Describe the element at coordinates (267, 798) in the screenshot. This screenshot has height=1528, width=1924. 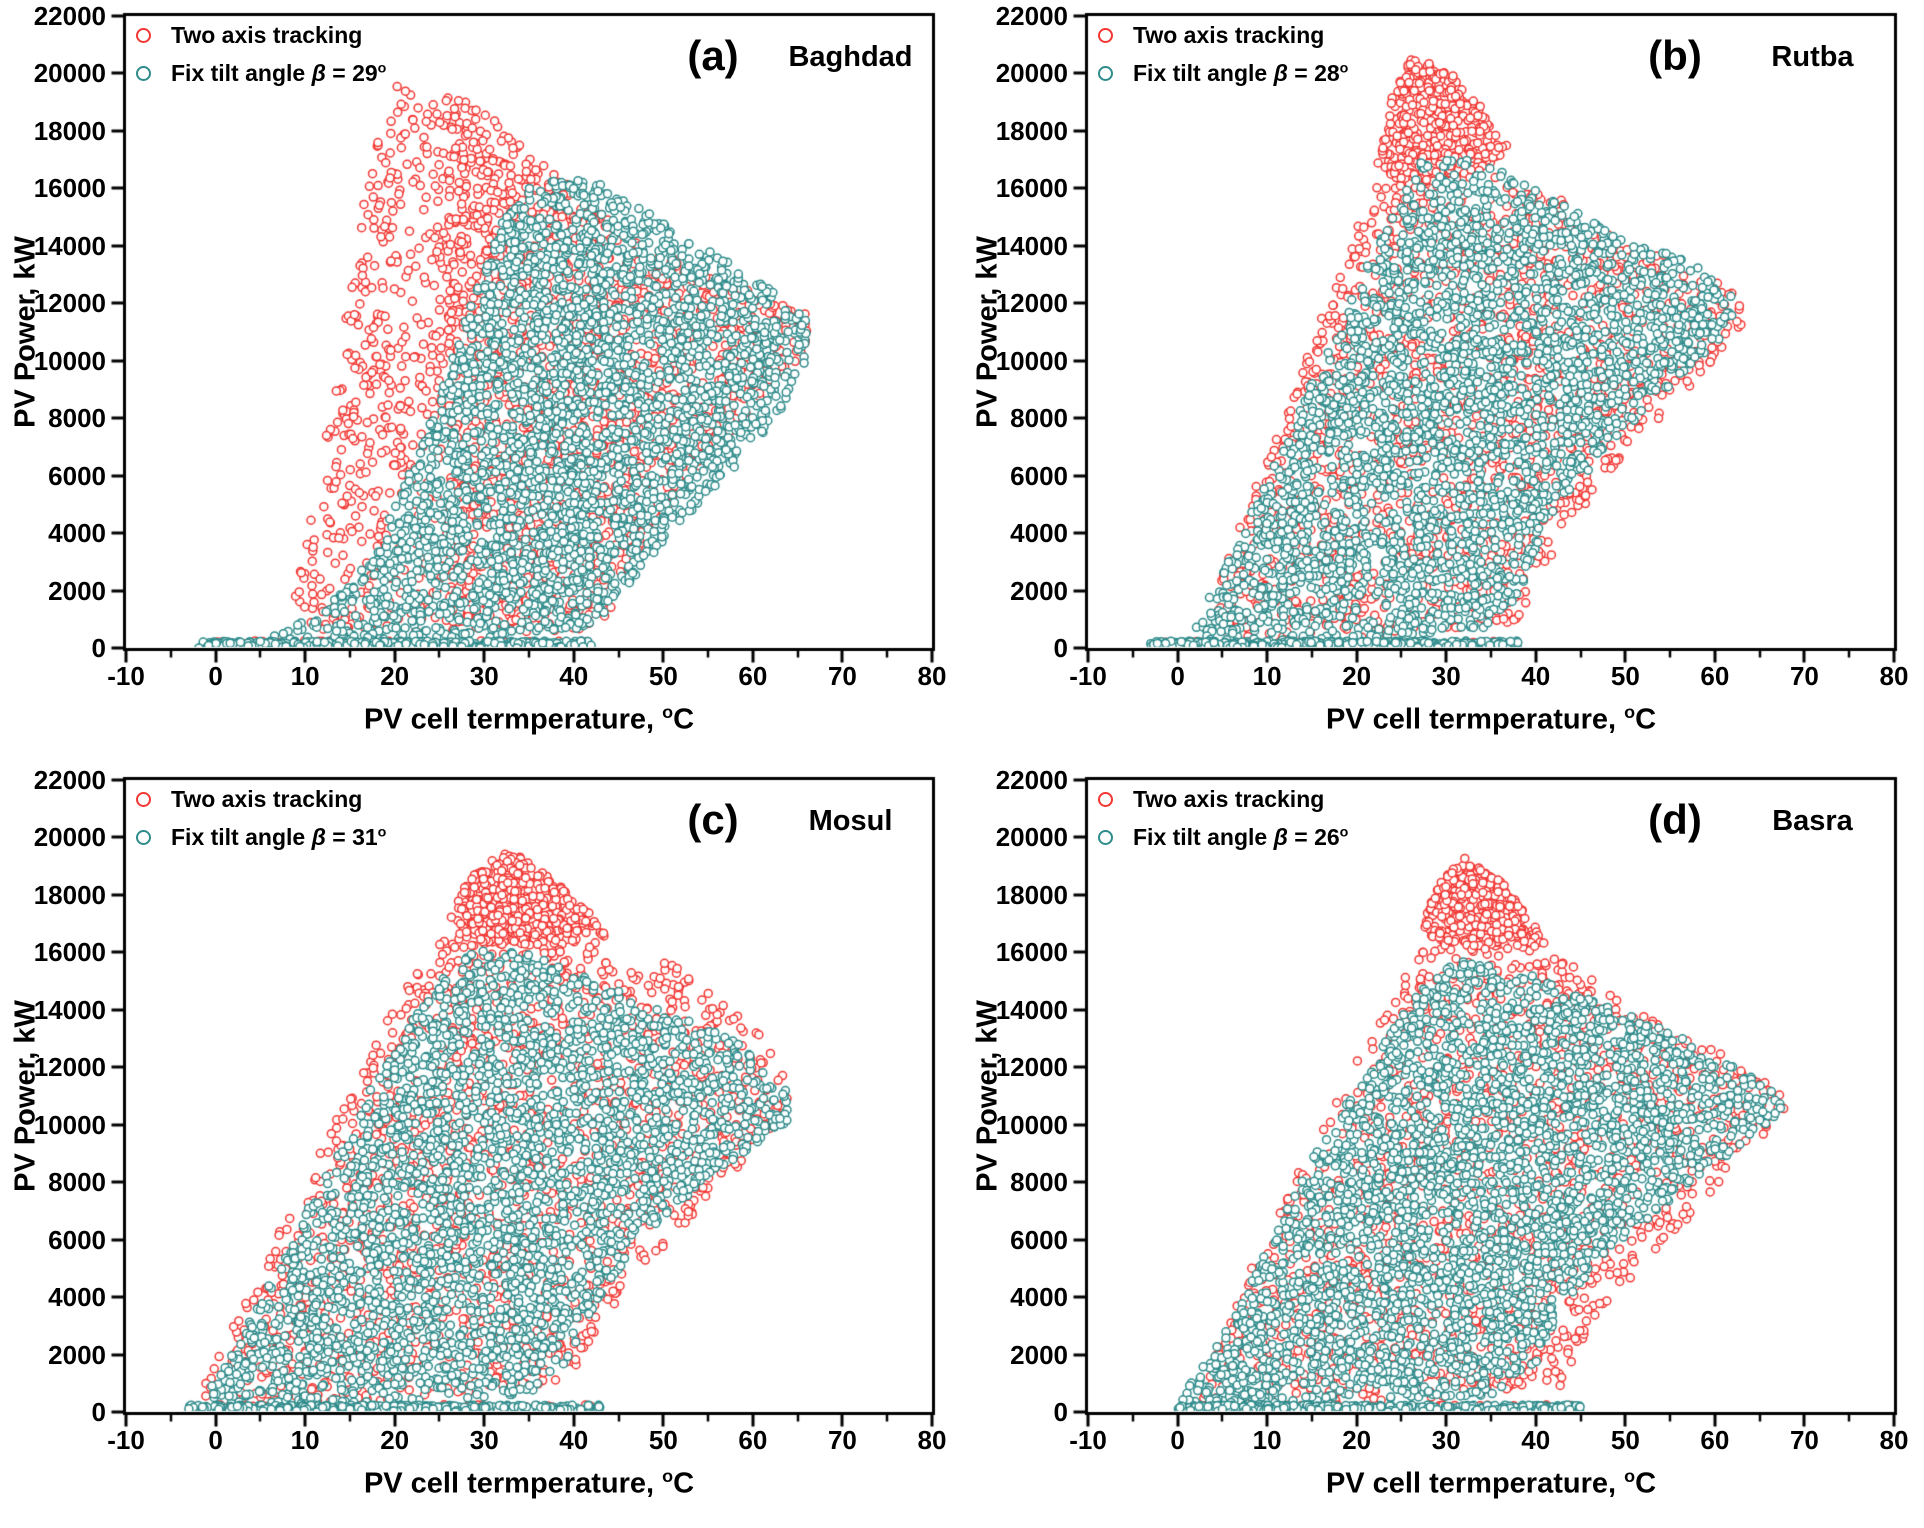
I see `legend-label-two-axis: Two axis tracking` at that location.